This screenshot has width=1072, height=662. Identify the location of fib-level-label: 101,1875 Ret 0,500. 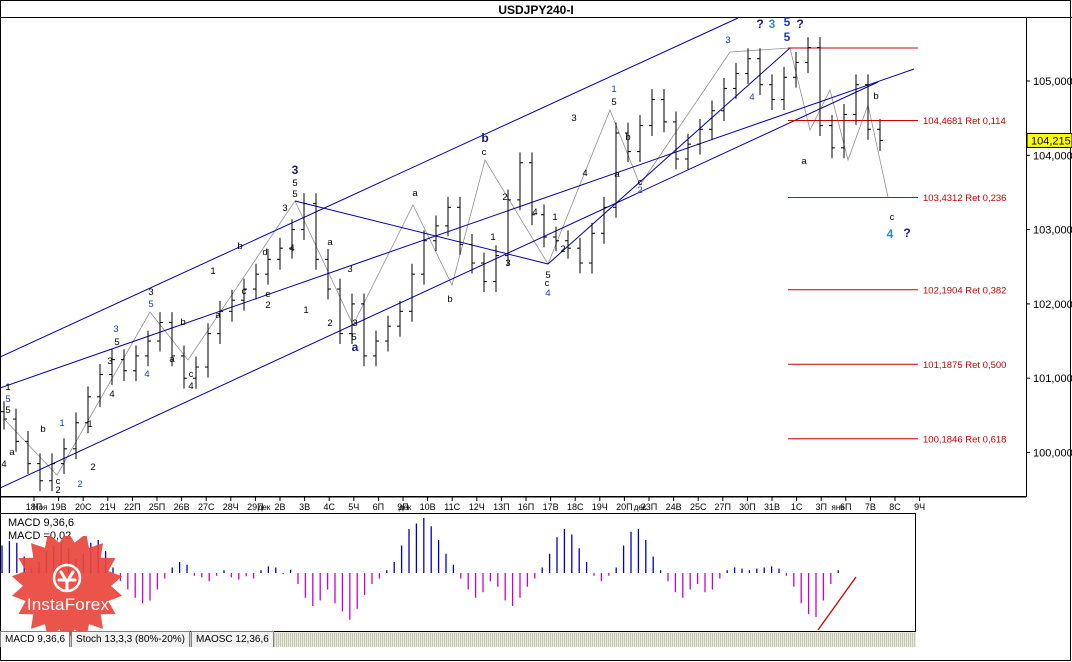
(964, 365).